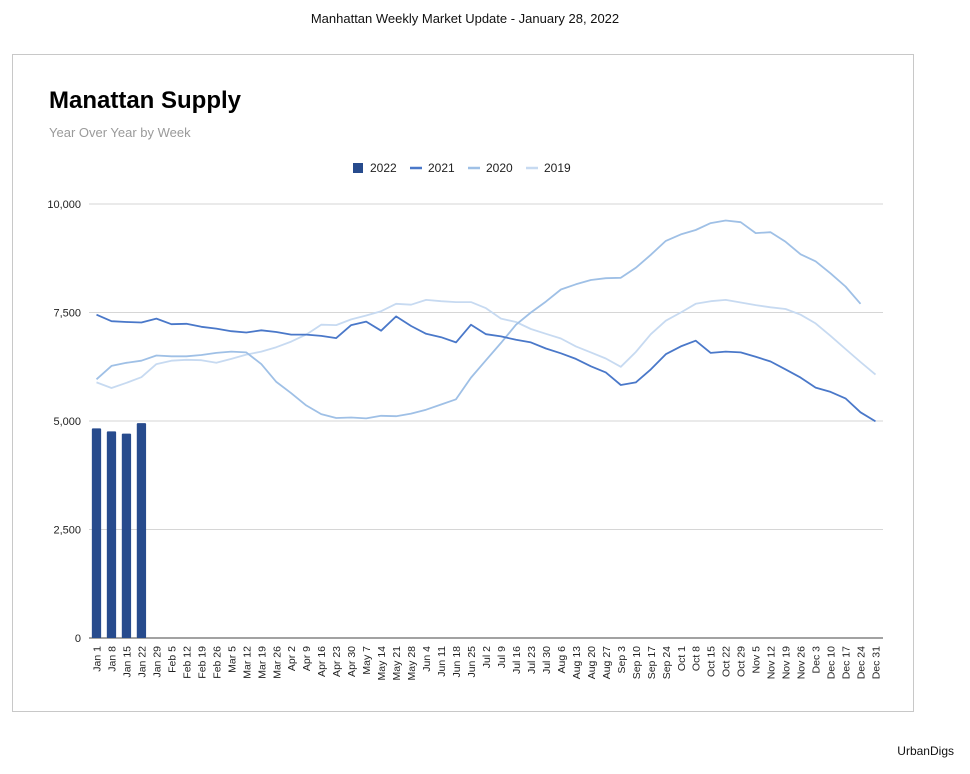  I want to click on x-tick-label: Oct 15, so click(712, 661).